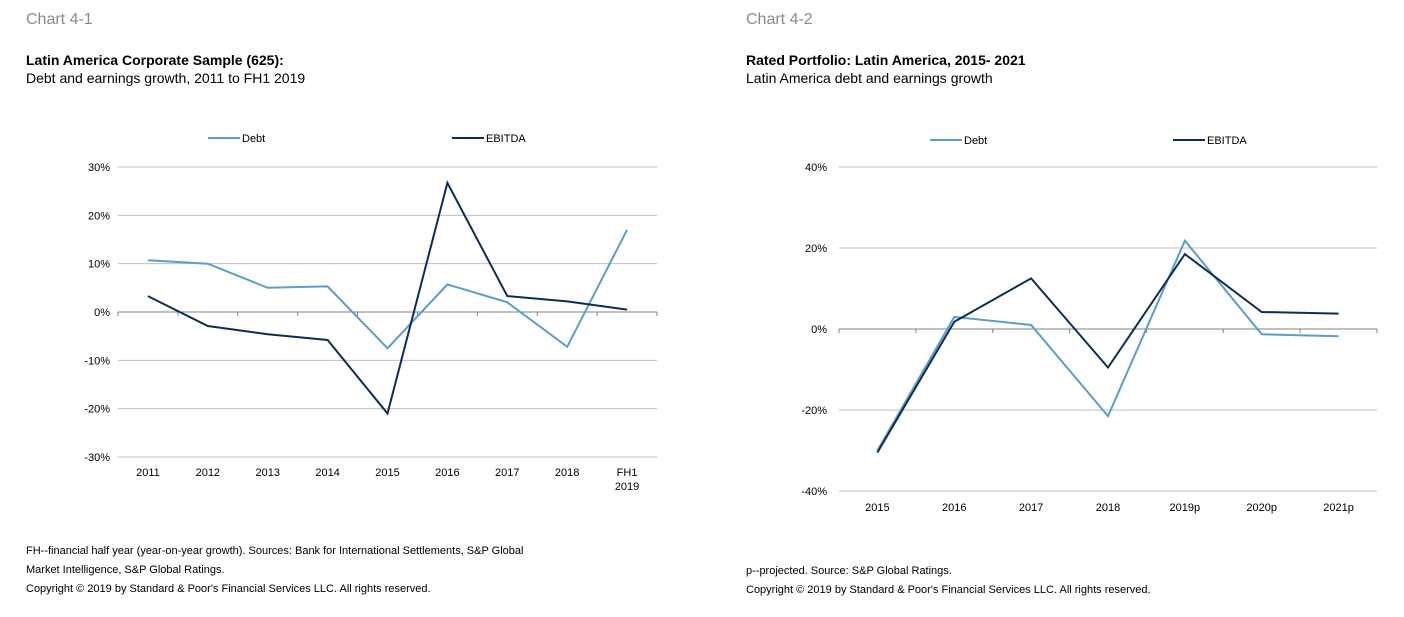 The image size is (1404, 617). I want to click on chart-subtitle: Latin America debt and earnings growth, so click(869, 78).